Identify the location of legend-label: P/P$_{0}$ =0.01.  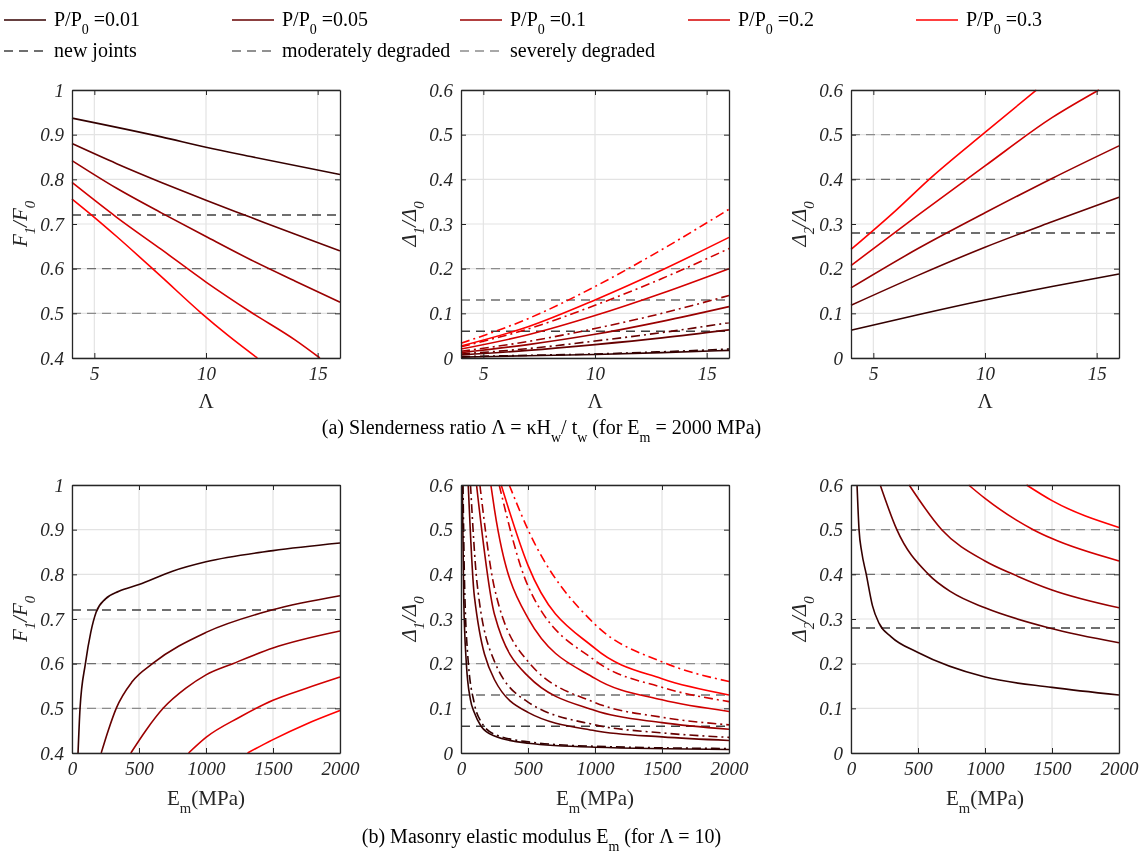
(97, 22).